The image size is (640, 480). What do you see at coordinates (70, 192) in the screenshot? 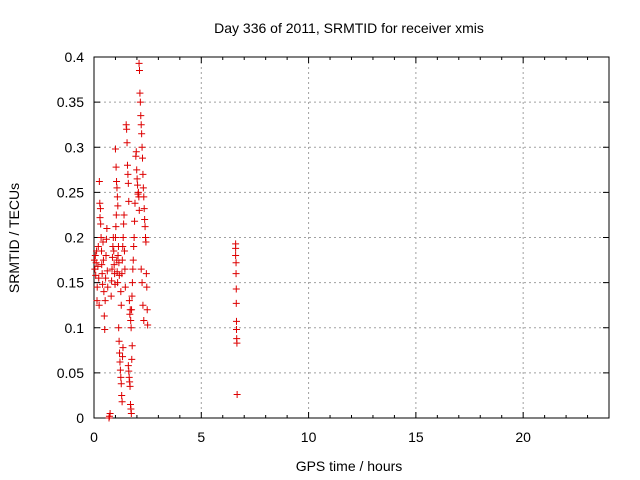
I see `y-tick-label: 0.25` at bounding box center [70, 192].